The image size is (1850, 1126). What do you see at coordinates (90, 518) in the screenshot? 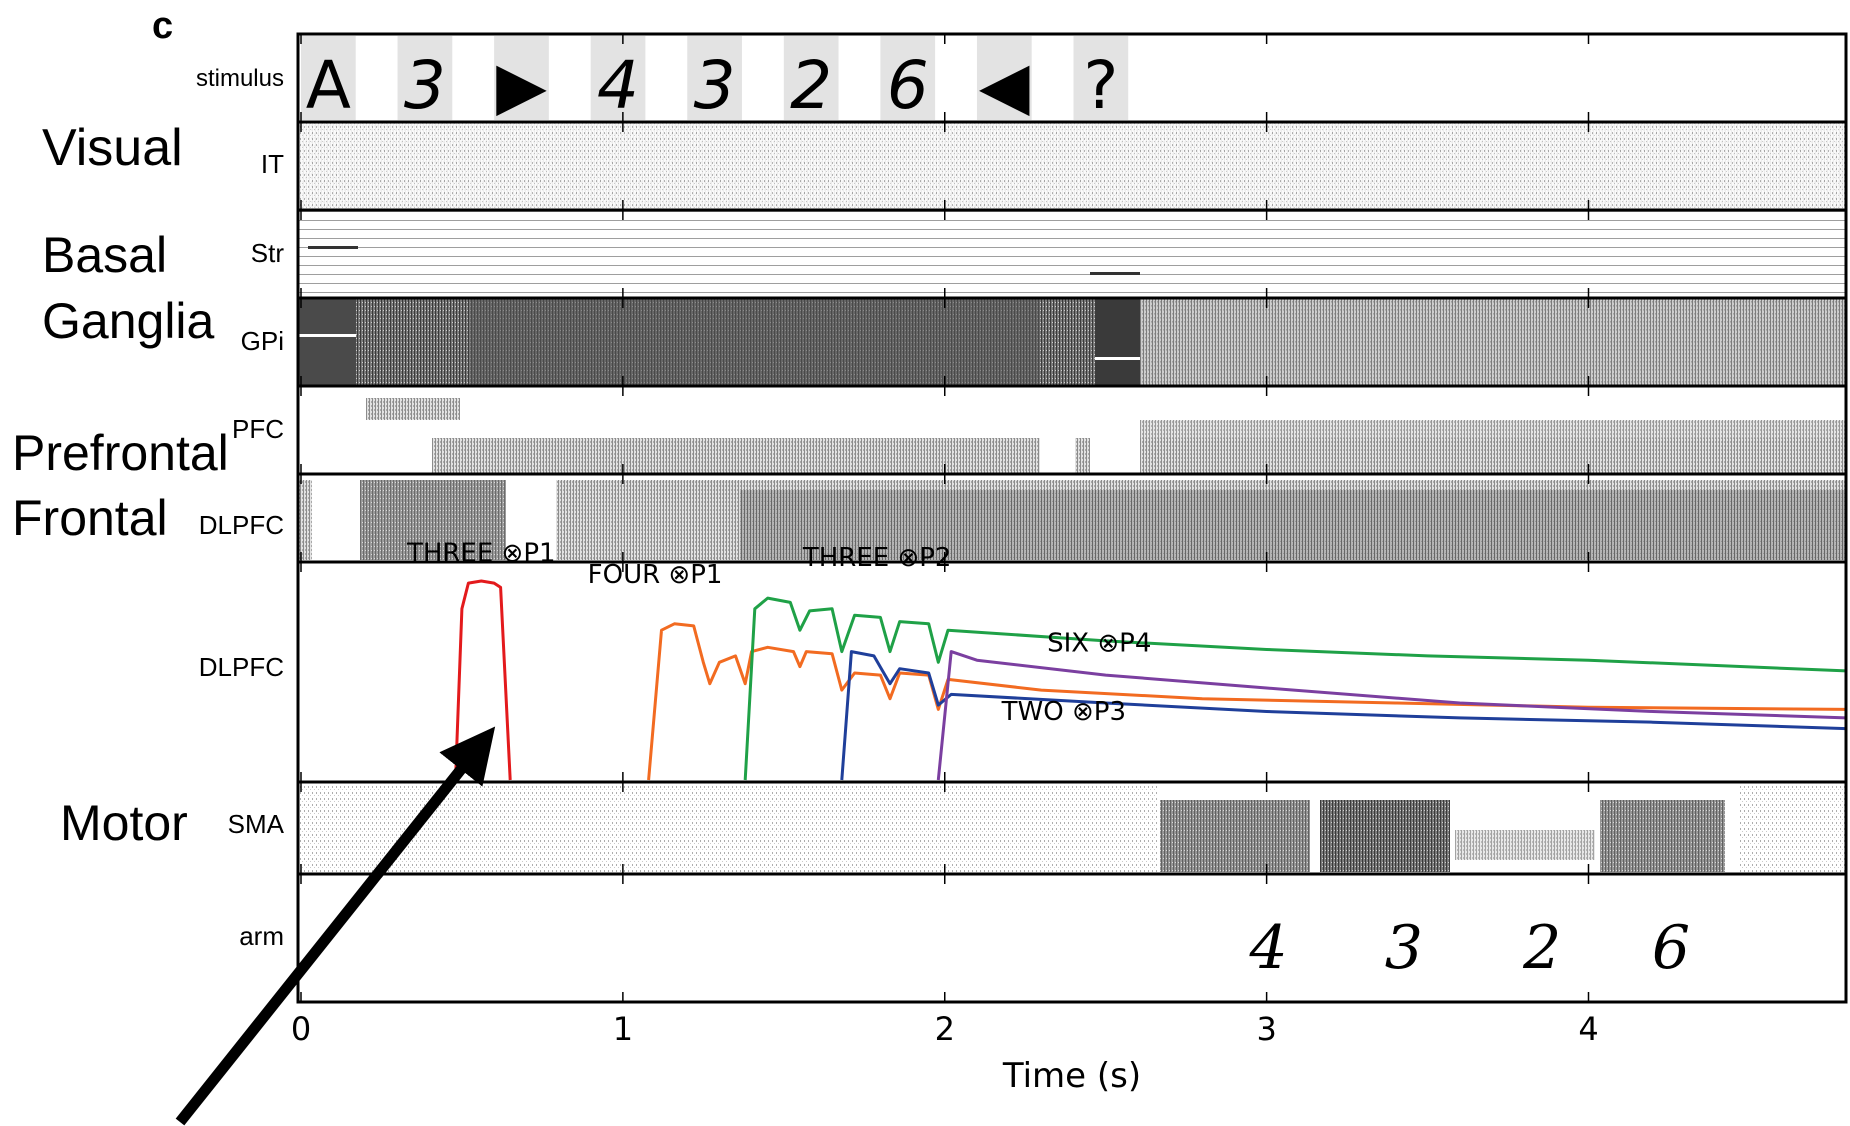
I see `region-label-frontal: Frontal` at bounding box center [90, 518].